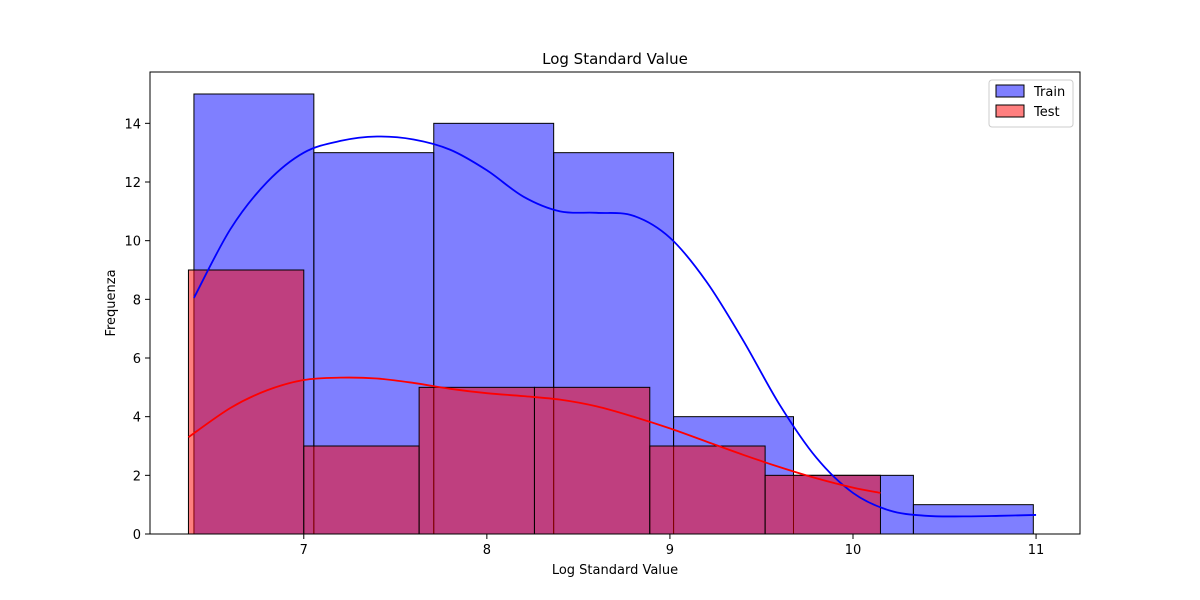  Describe the element at coordinates (1010, 111) in the screenshot. I see `legend-swatch-test` at that location.